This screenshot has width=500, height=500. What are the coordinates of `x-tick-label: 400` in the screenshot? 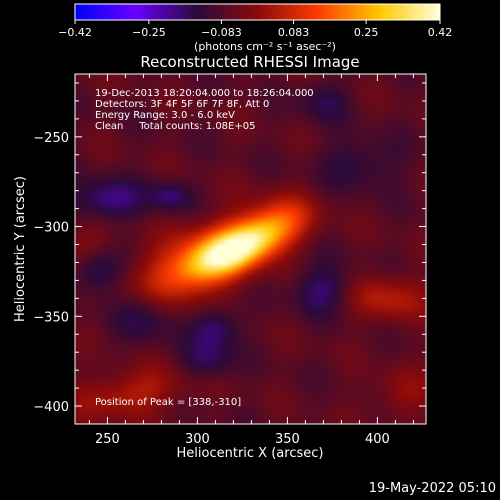 It's located at (377, 439).